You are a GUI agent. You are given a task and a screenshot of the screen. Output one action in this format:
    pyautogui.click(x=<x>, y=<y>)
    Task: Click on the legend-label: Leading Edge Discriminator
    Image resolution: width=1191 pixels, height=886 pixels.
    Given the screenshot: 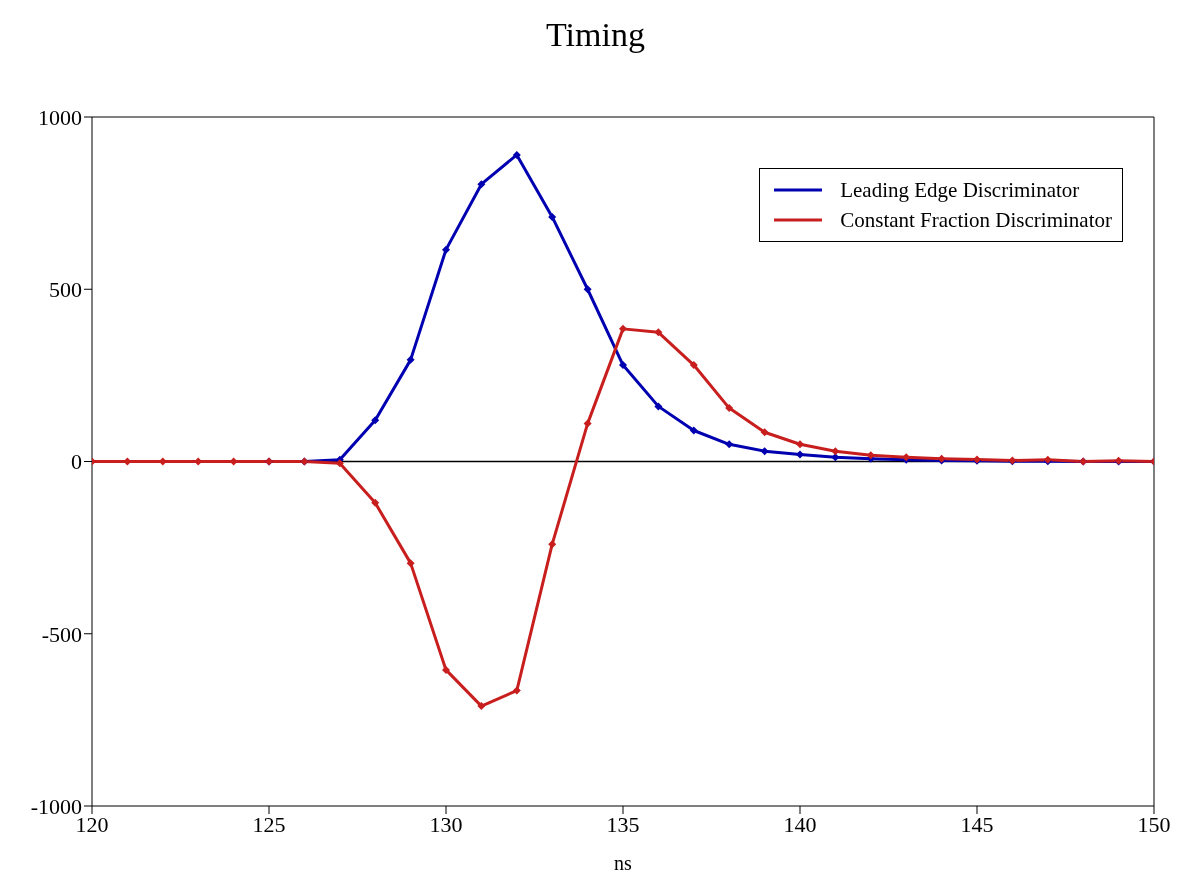 What is the action you would take?
    pyautogui.click(x=960, y=190)
    